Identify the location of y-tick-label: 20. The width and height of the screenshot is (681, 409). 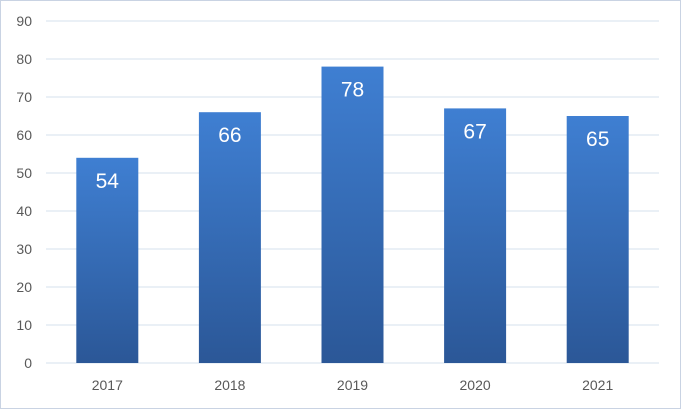
(24, 287).